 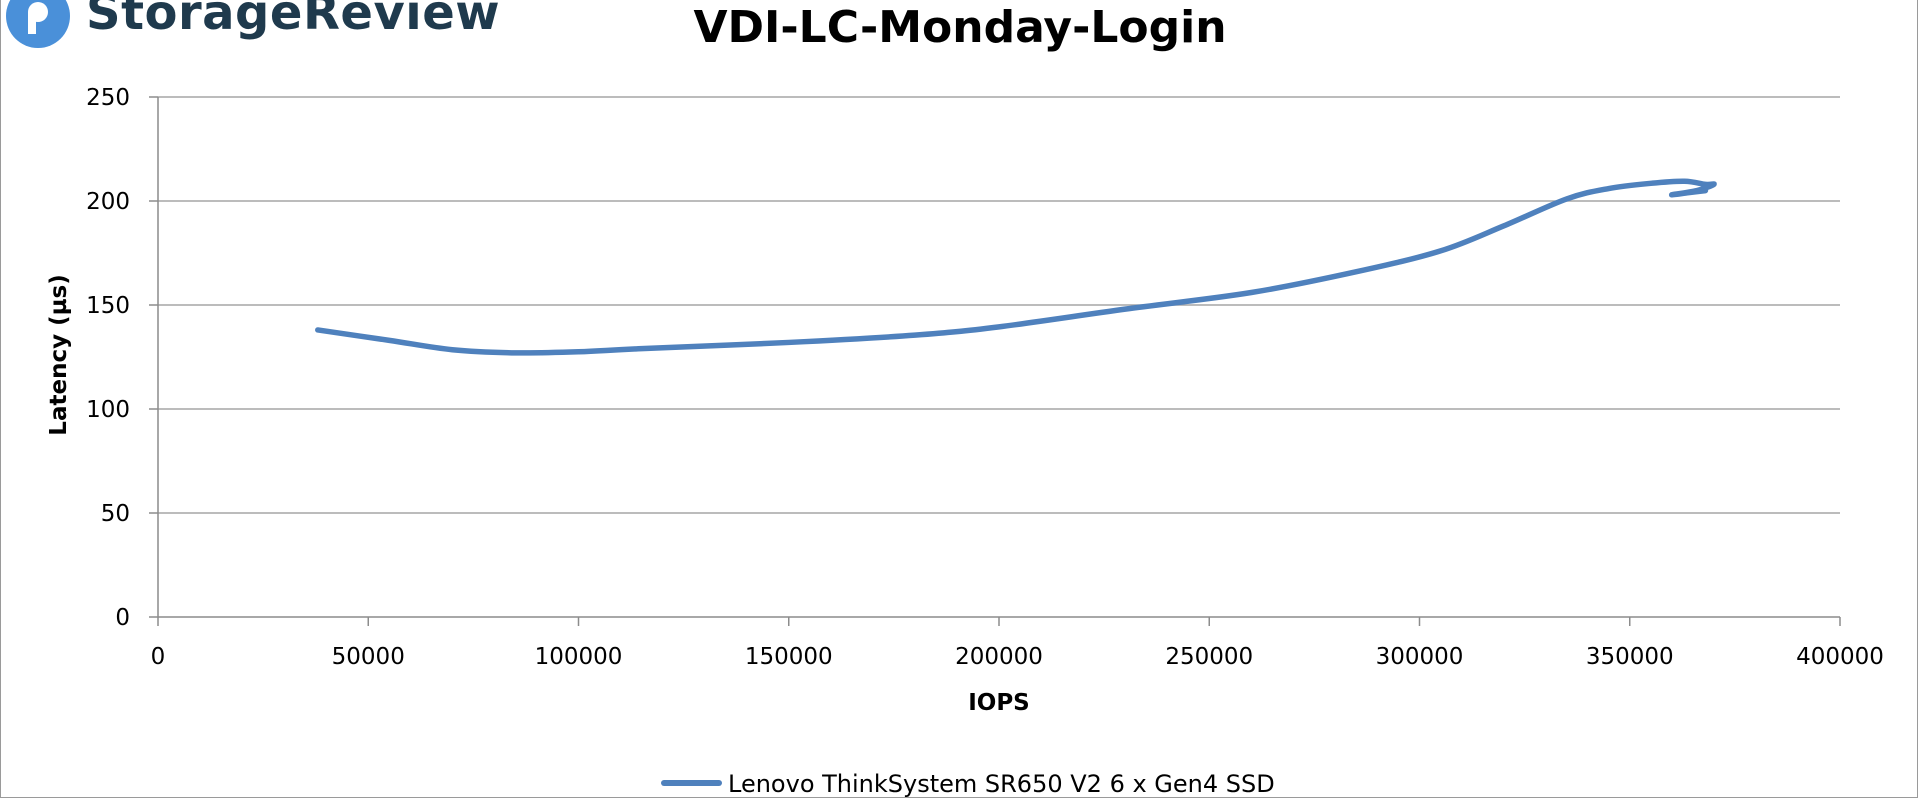 I want to click on x-tick-label: 50000, so click(x=368, y=657).